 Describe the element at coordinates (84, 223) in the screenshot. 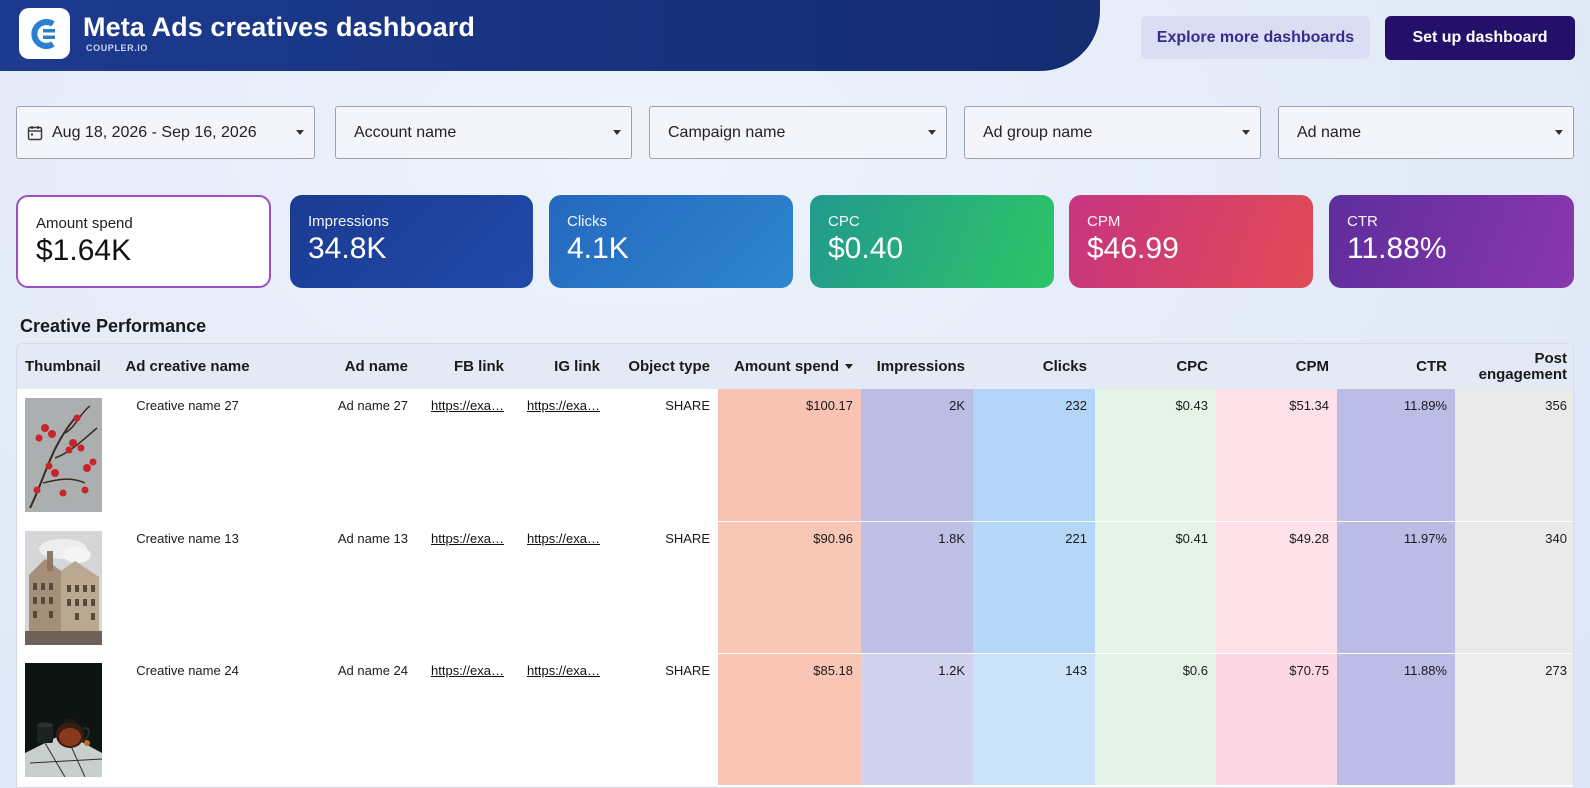

I see `kpi-label: Amount spend` at that location.